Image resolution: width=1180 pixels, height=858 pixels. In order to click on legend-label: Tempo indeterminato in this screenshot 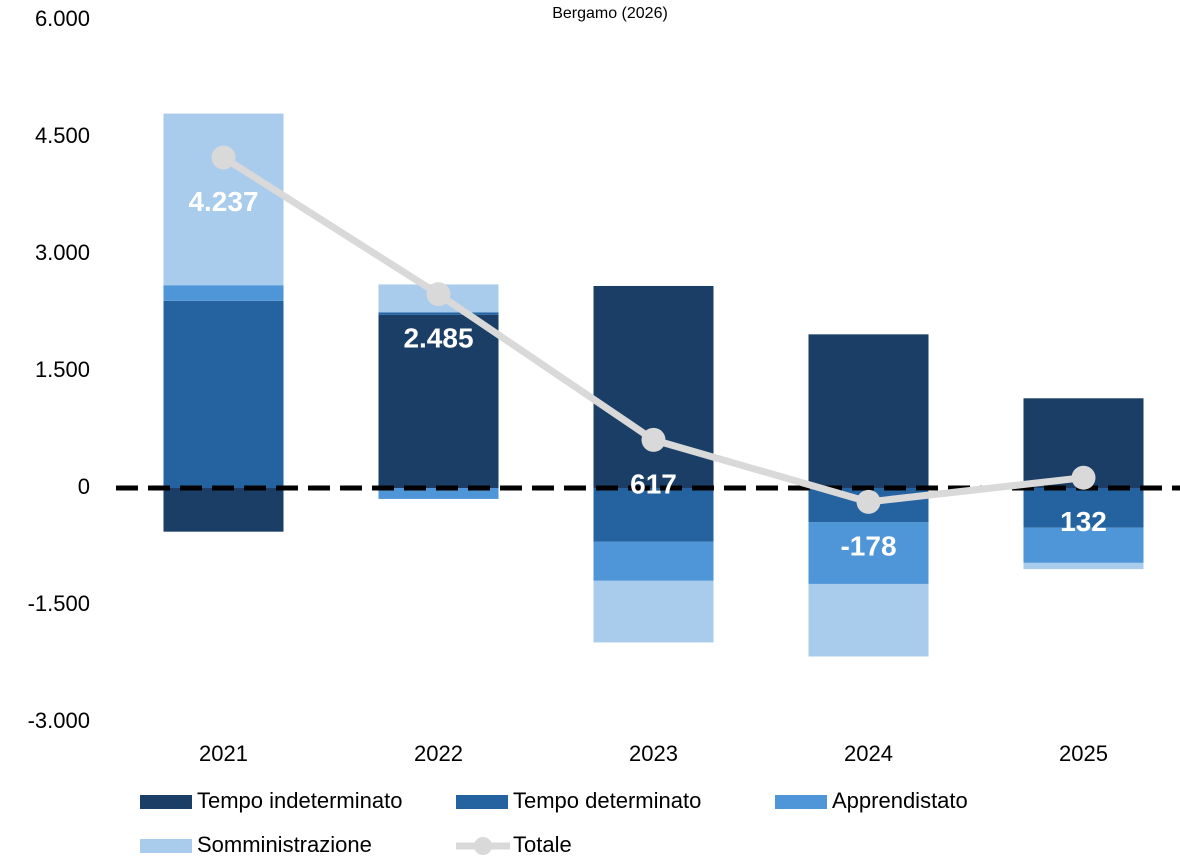, I will do `click(299, 800)`.